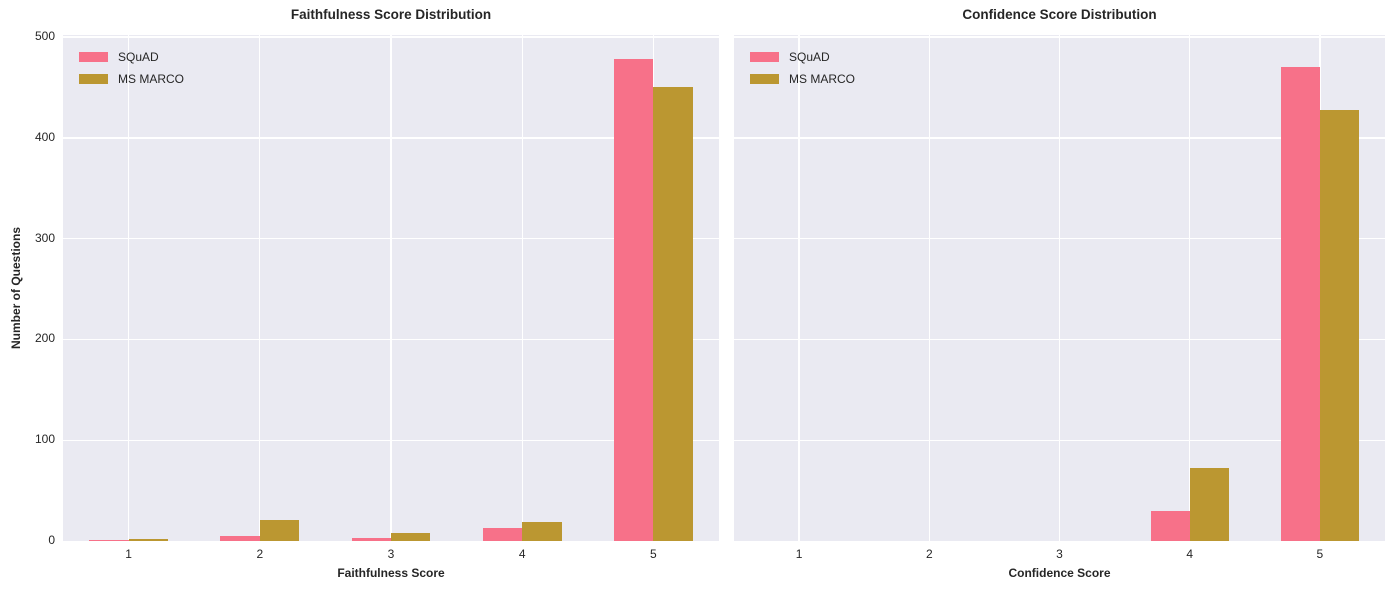  What do you see at coordinates (44, 237) in the screenshot?
I see `y-tick-label: 300` at bounding box center [44, 237].